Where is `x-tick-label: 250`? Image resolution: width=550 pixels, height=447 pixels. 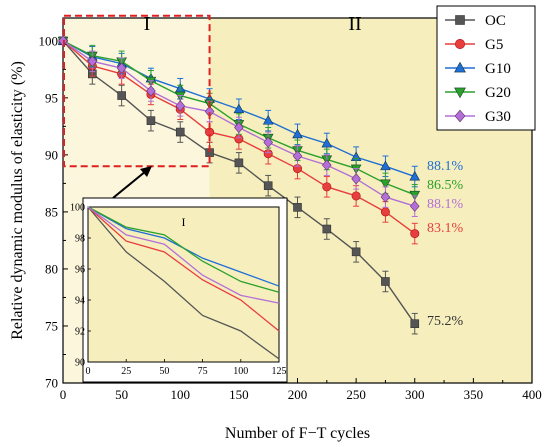
x-tick-label: 250 is located at coordinates (356, 394).